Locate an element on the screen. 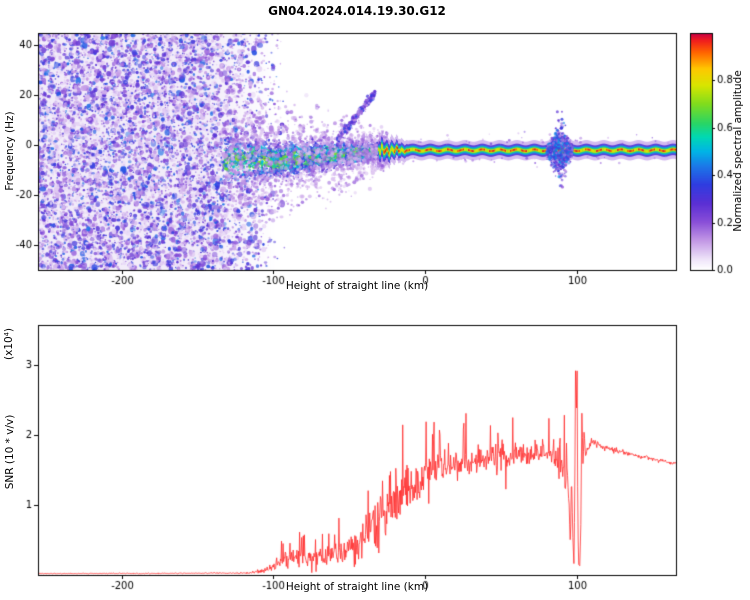 This screenshot has height=600, width=750. top-y-axis-label: Frequency (Hz) is located at coordinates (10, 151).